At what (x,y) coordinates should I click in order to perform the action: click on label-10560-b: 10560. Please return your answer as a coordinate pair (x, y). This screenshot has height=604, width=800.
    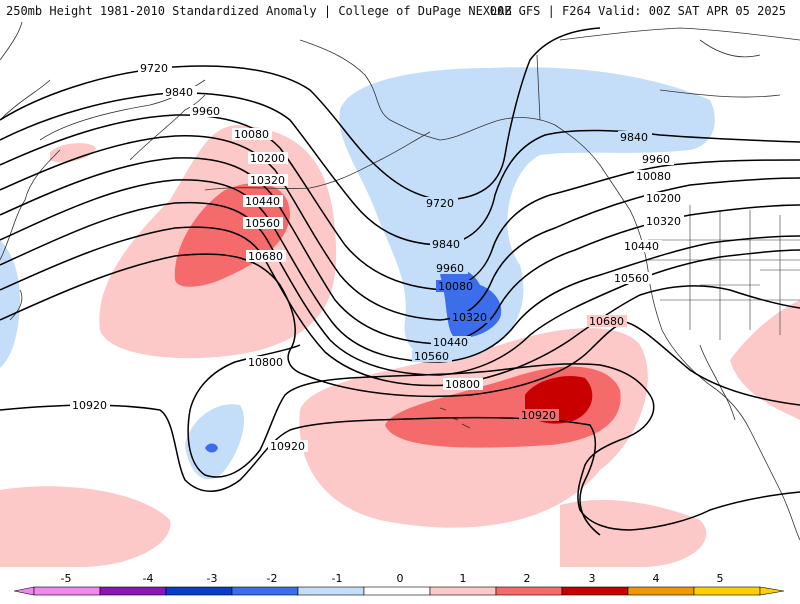
    Looking at the image, I should click on (432, 356).